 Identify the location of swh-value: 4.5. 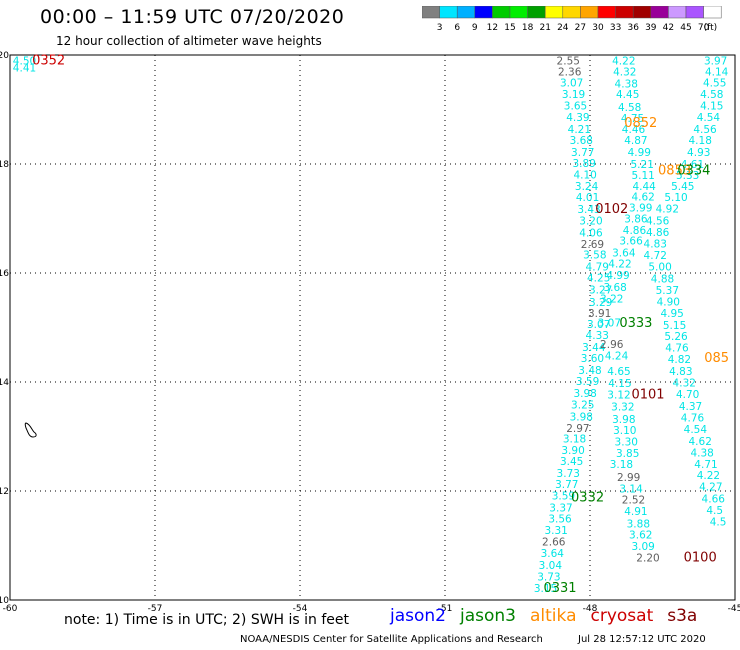
(718, 523).